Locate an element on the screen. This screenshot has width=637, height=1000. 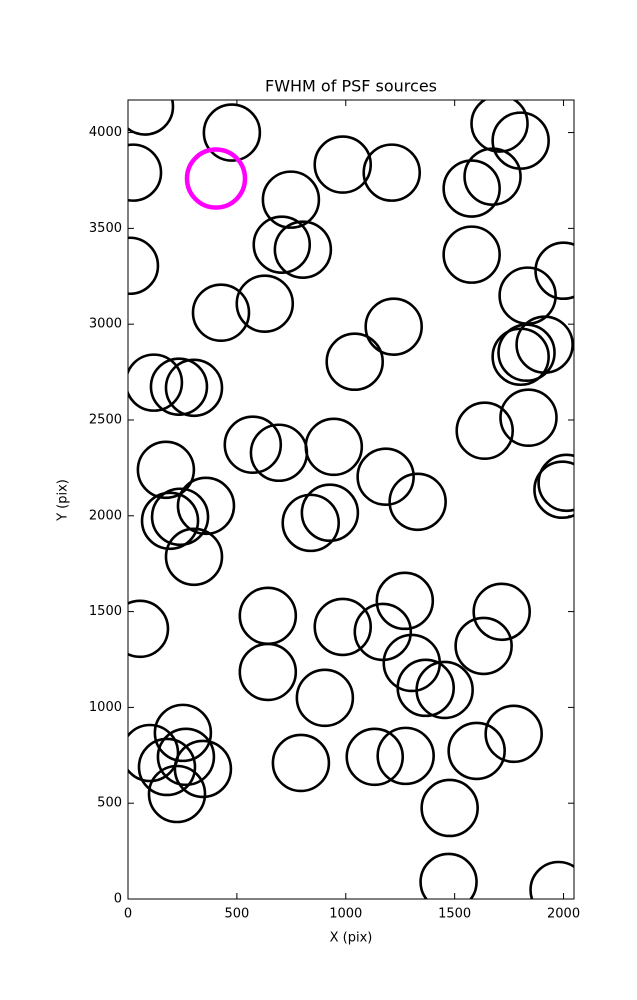
y-tick-label: 3000 is located at coordinates (105, 324).